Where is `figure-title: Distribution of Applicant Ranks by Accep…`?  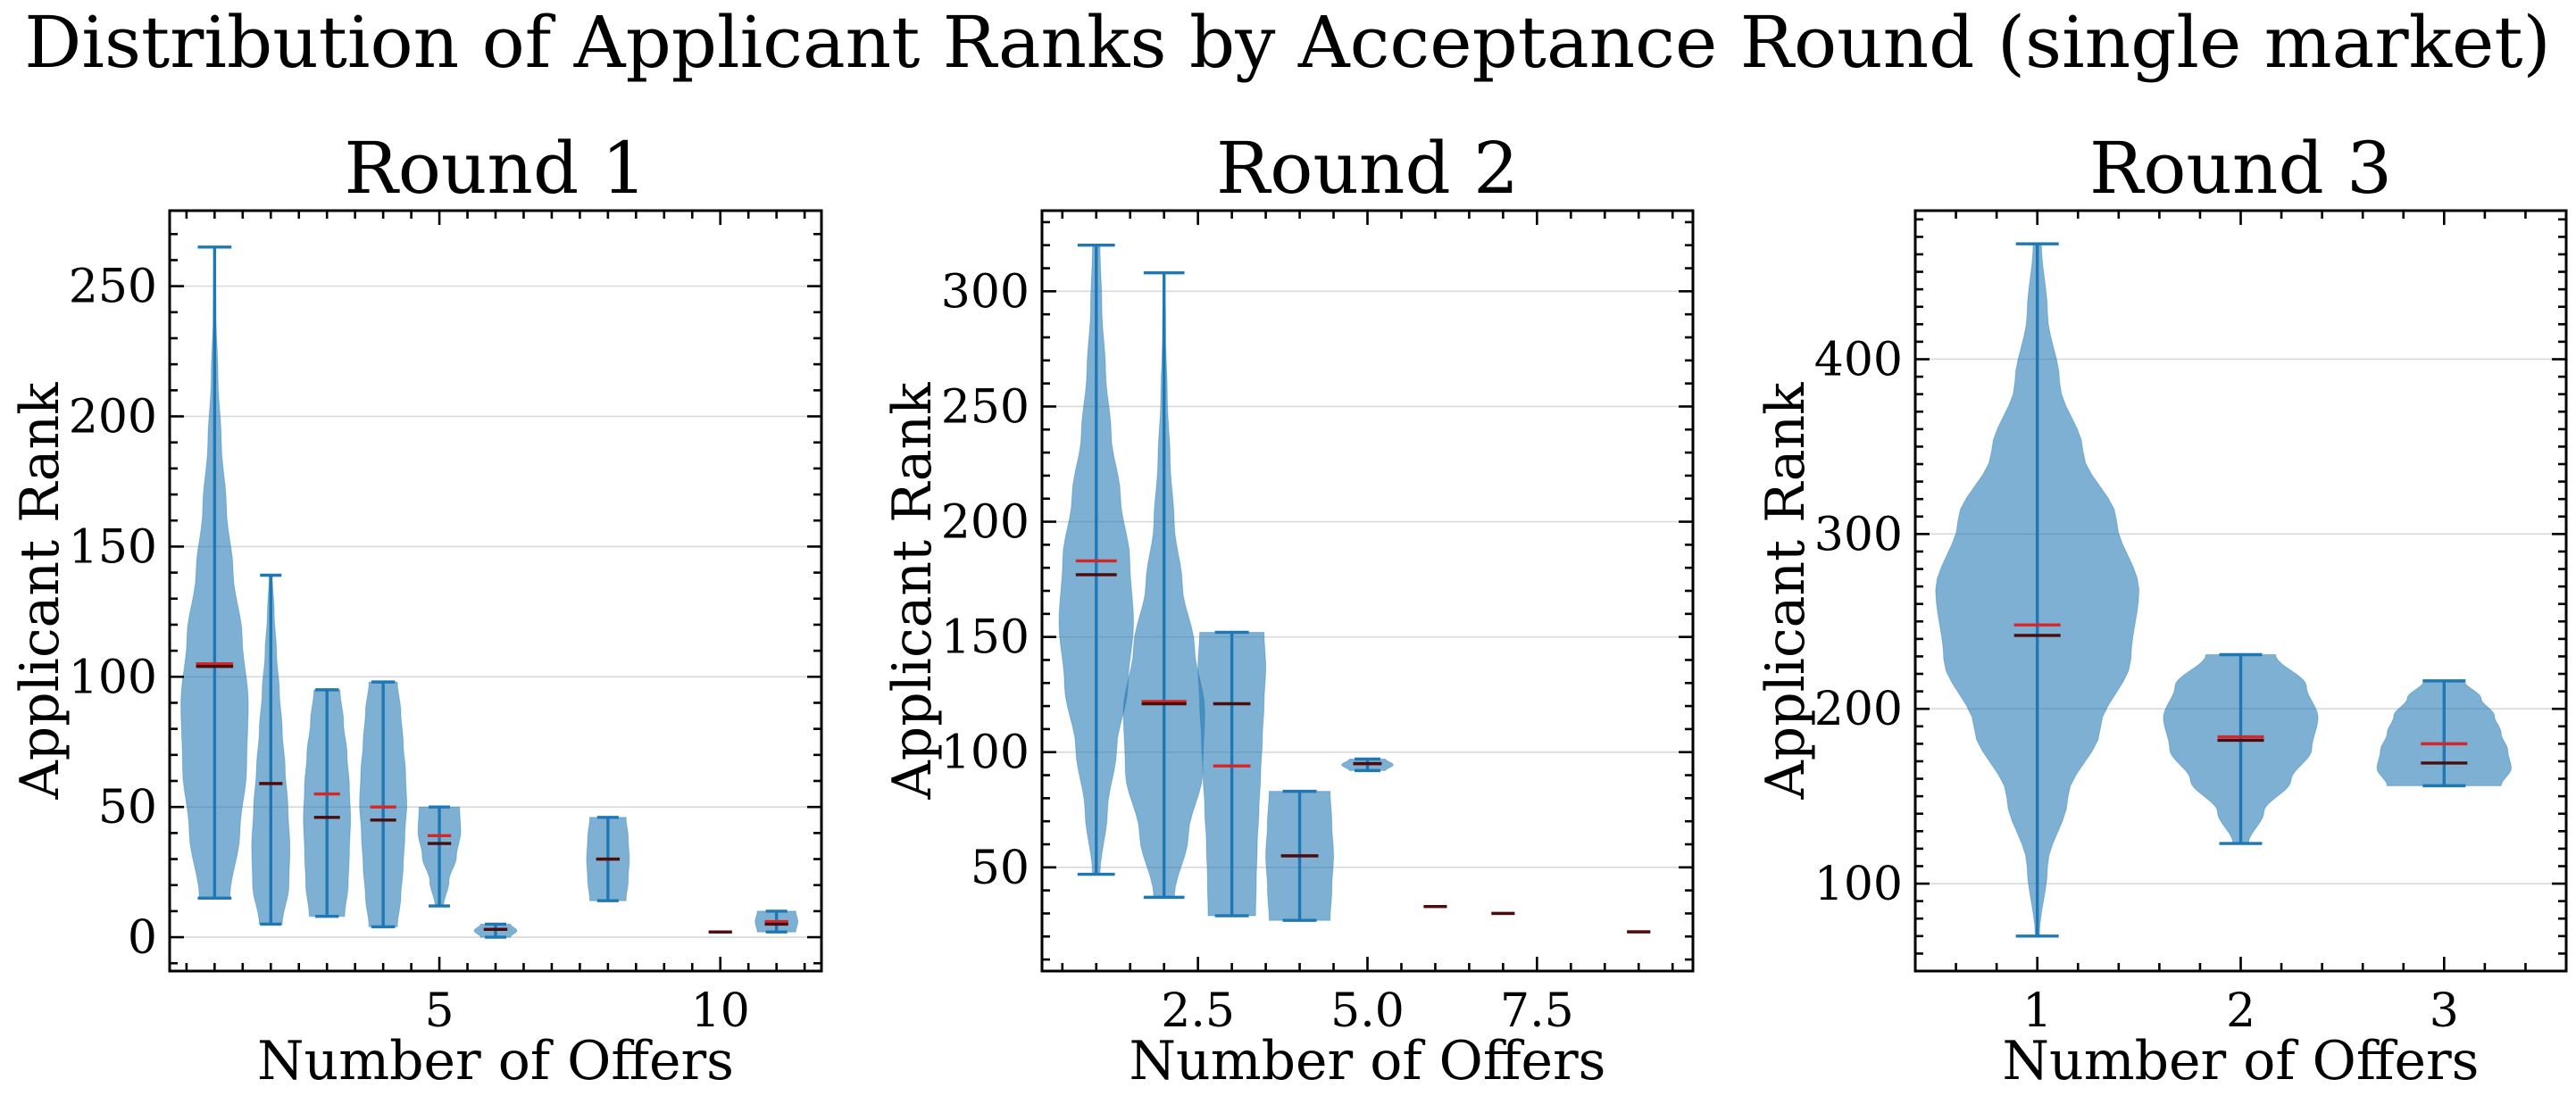 figure-title: Distribution of Applicant Ranks by Accep… is located at coordinates (1287, 42).